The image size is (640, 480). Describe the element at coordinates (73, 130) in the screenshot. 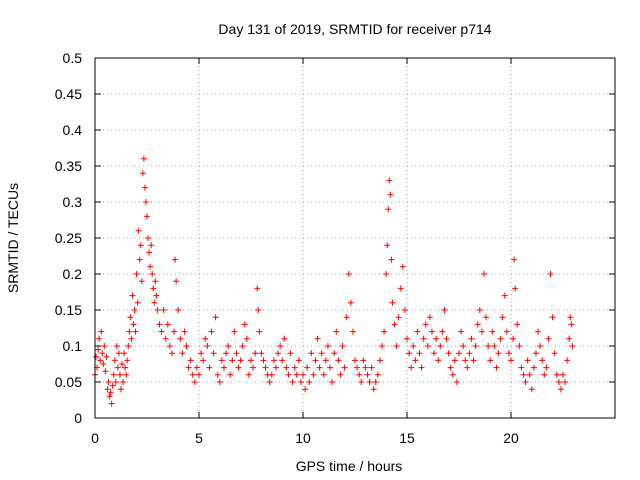

I see `y-tick-label: 0.4` at that location.